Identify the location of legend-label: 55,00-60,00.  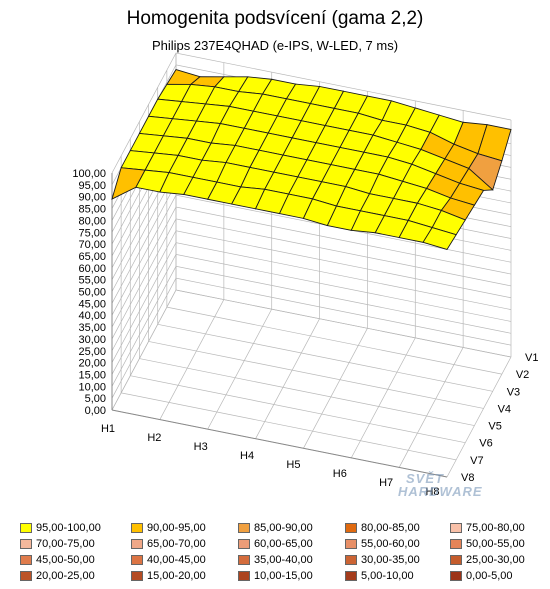
(390, 544).